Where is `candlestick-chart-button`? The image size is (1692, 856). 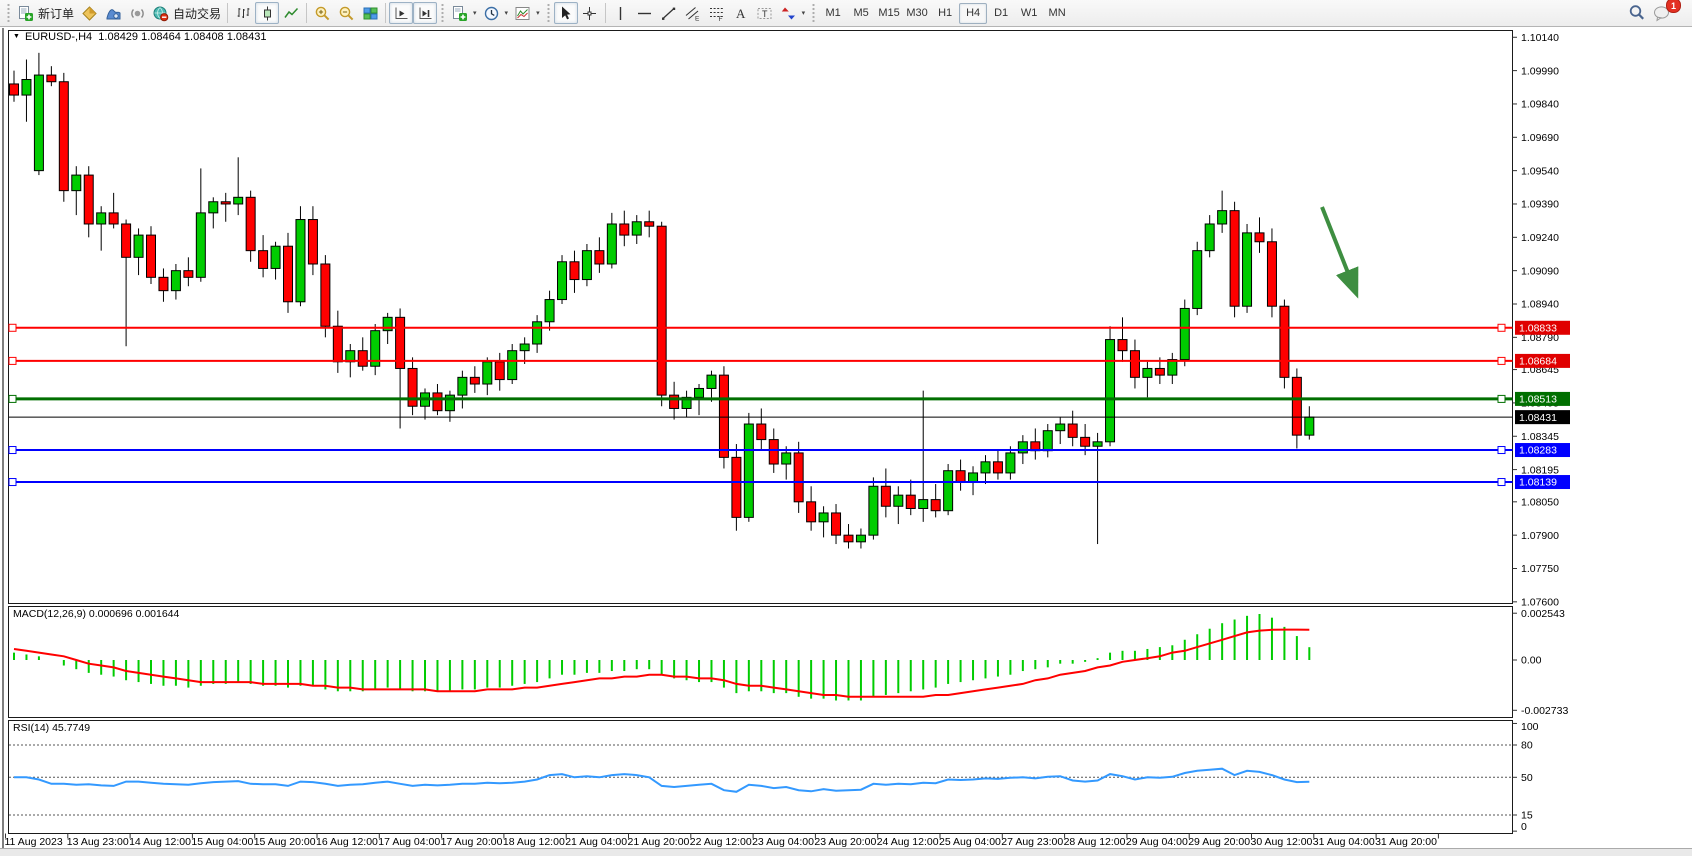 candlestick-chart-button is located at coordinates (267, 13).